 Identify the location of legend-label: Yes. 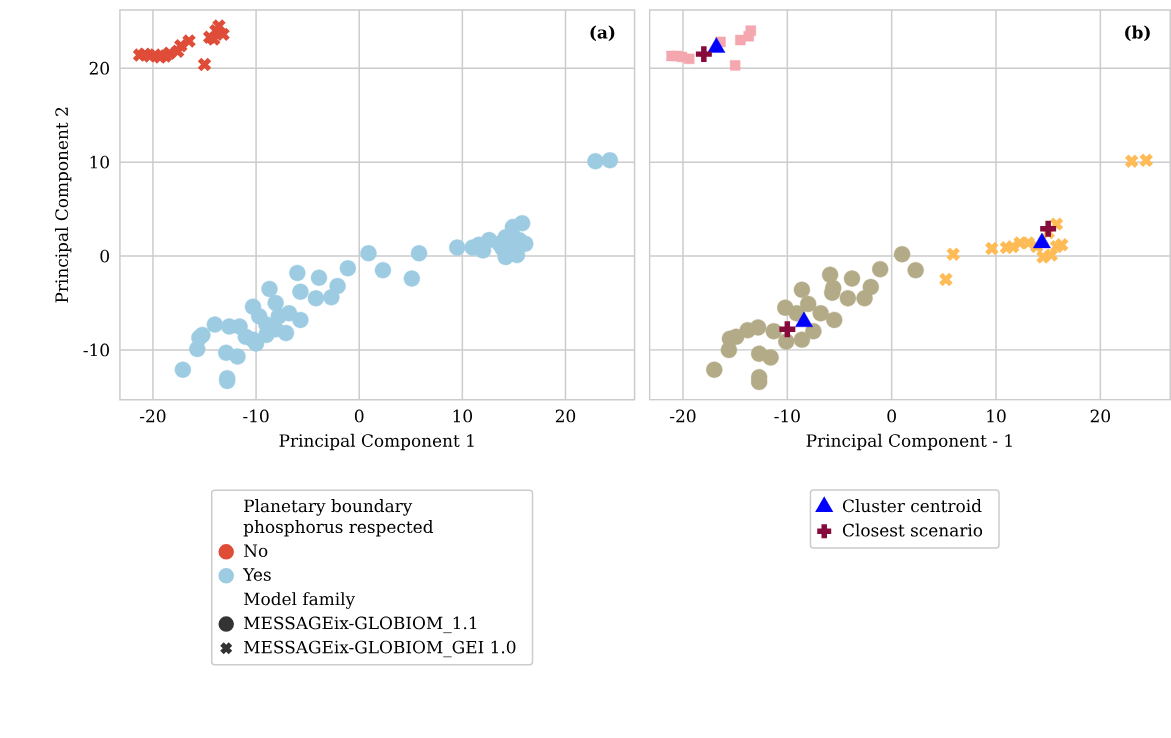
(257, 575).